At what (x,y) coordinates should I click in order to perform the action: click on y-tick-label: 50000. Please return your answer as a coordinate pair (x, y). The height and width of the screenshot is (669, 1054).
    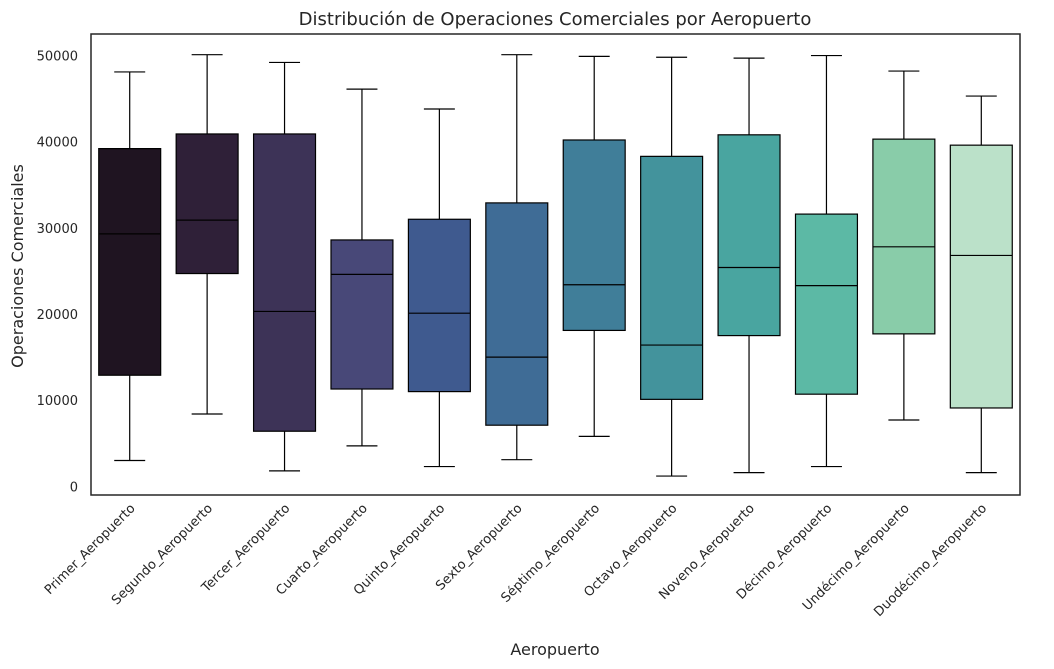
    Looking at the image, I should click on (57, 57).